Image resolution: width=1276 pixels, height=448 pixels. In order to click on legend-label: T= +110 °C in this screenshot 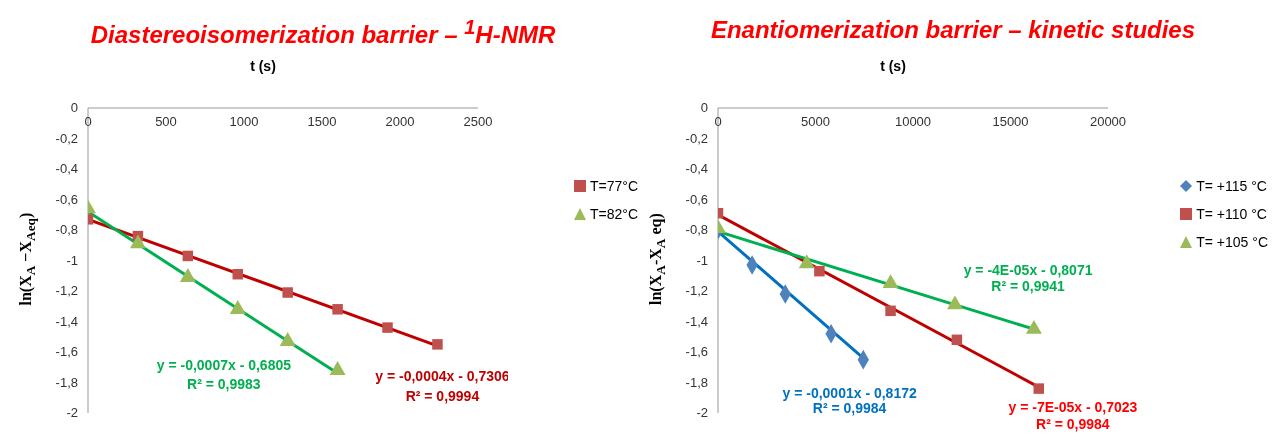, I will do `click(1231, 214)`.